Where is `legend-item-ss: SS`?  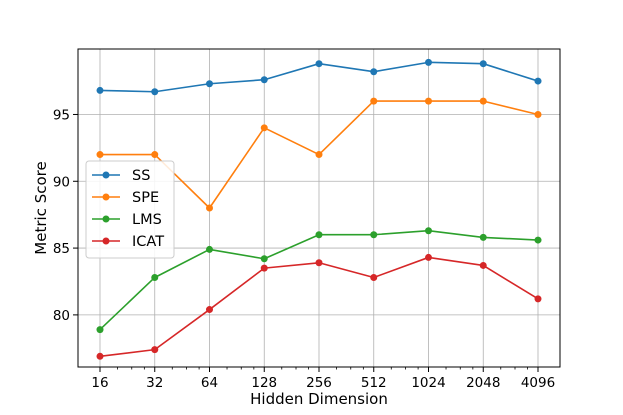
legend-item-ss: SS is located at coordinates (121, 176).